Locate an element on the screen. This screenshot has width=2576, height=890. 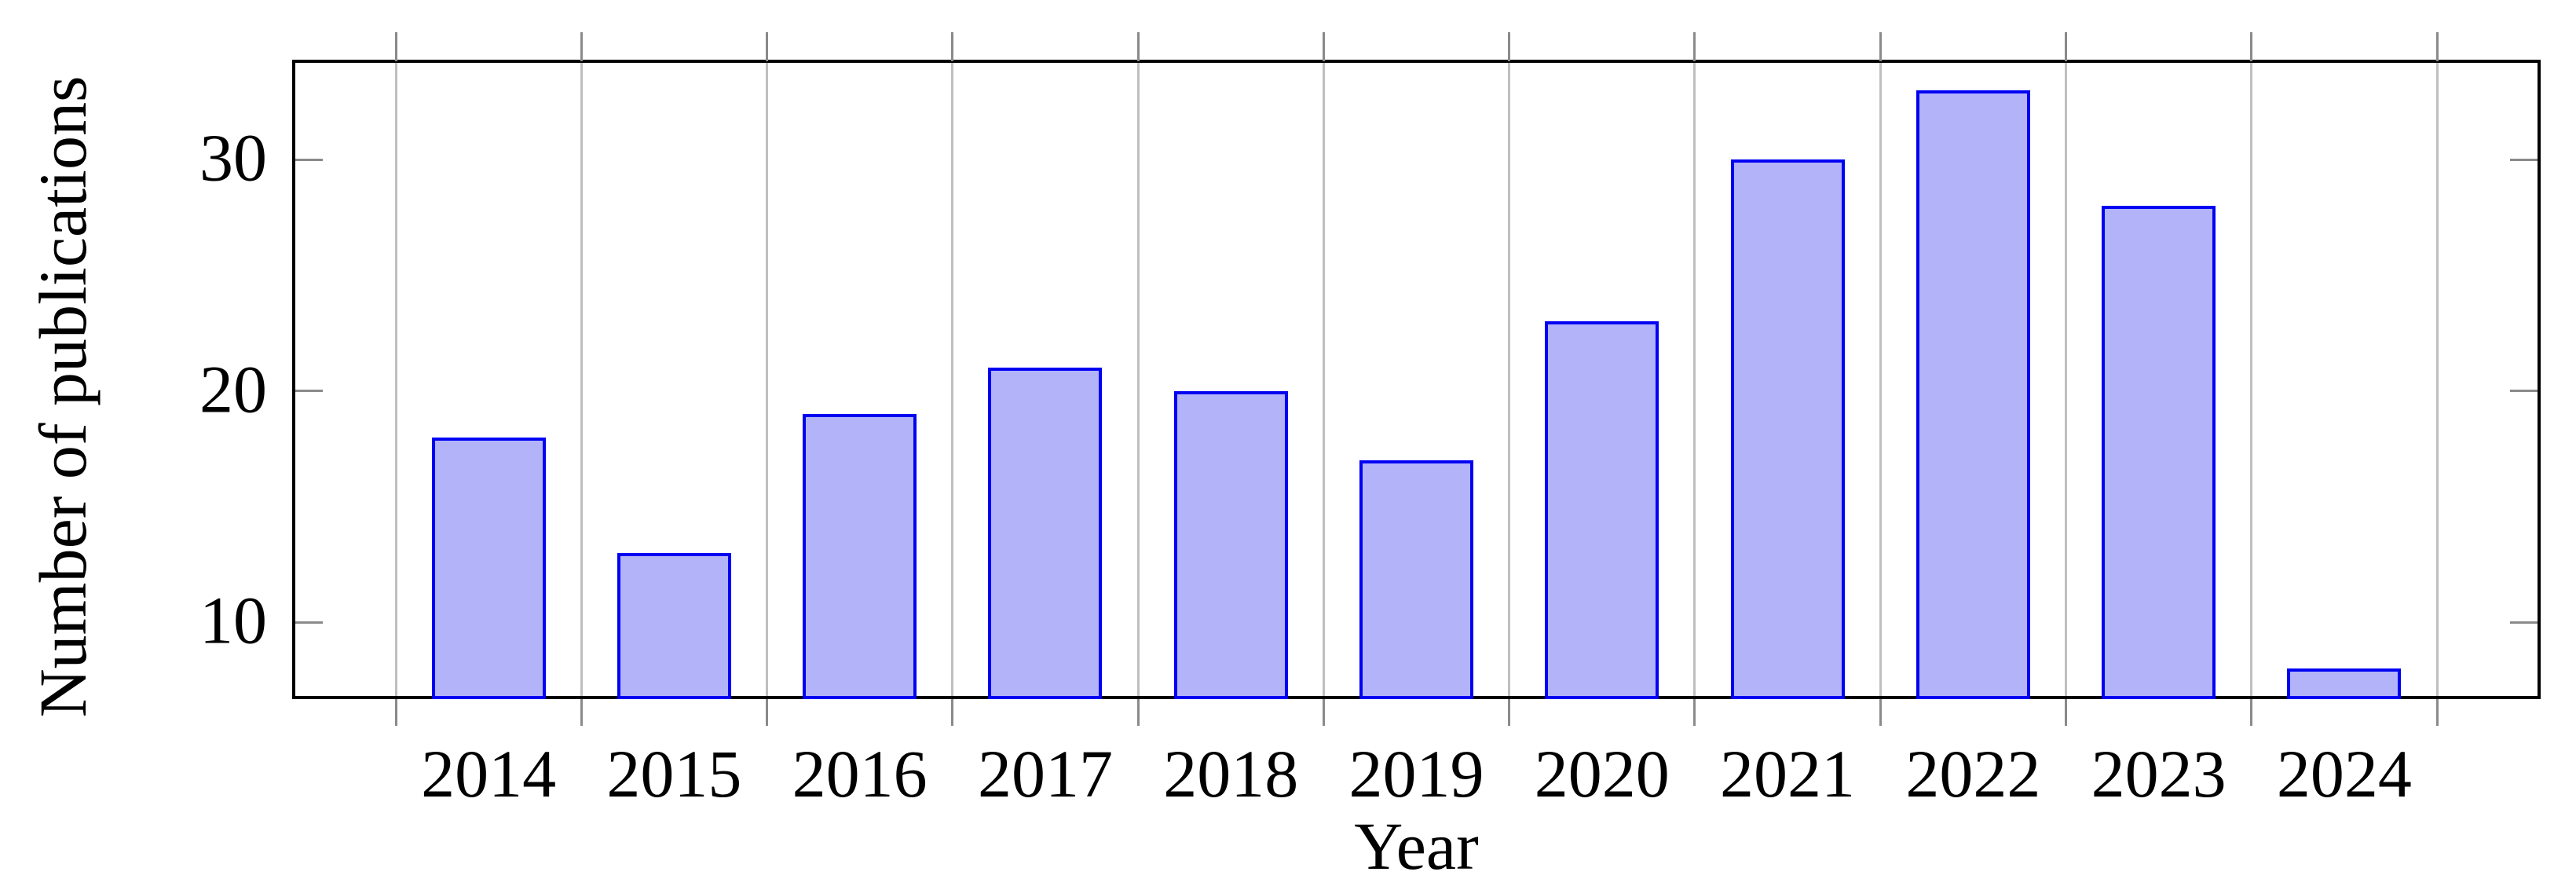
x-tick-label: 2014 is located at coordinates (489, 773).